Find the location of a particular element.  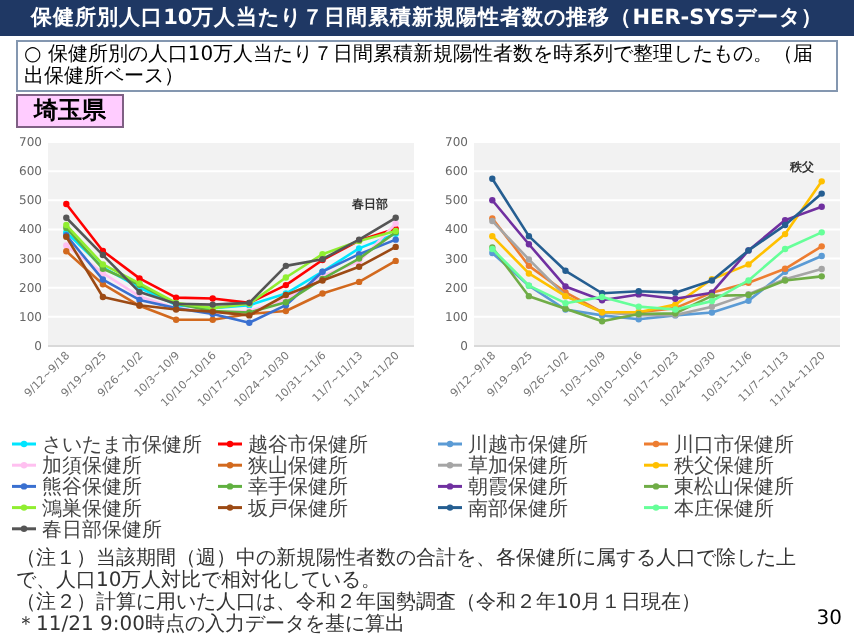

legend-label: 本庄保健所 is located at coordinates (724, 508).